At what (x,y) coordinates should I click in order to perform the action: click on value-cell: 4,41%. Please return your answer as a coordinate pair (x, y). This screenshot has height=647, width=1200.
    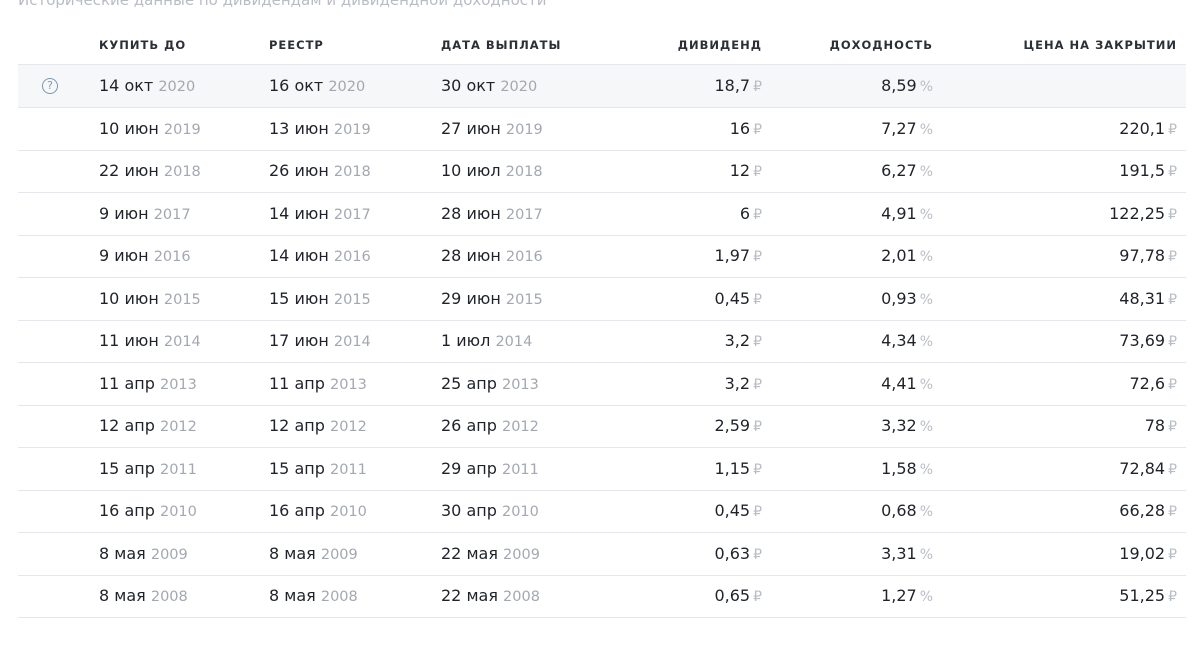
    Looking at the image, I should click on (907, 383).